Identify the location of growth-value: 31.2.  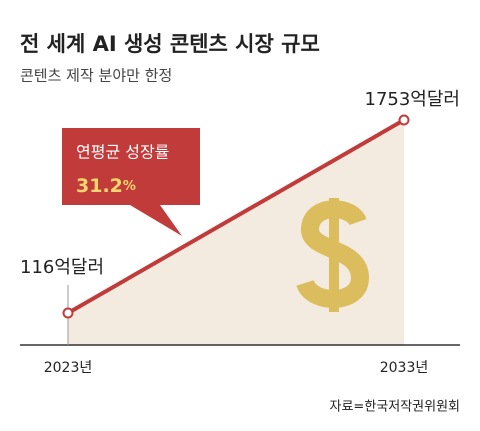
(99, 186).